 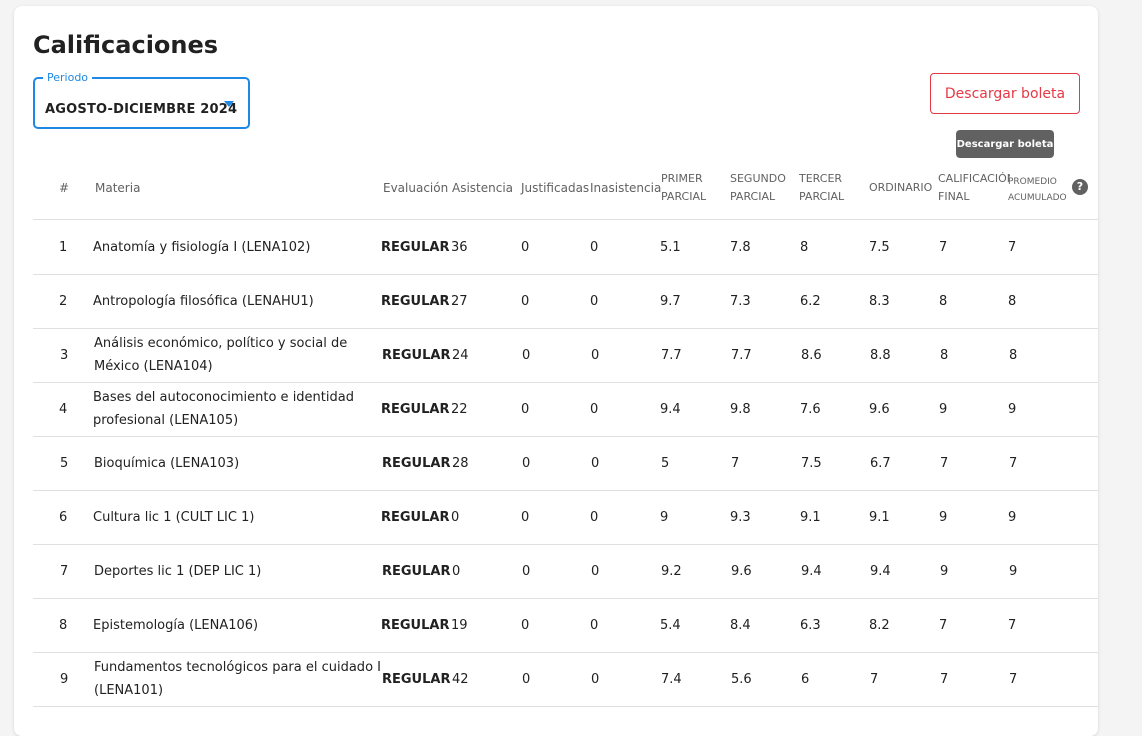 I want to click on cell-num: 5, so click(x=64, y=463).